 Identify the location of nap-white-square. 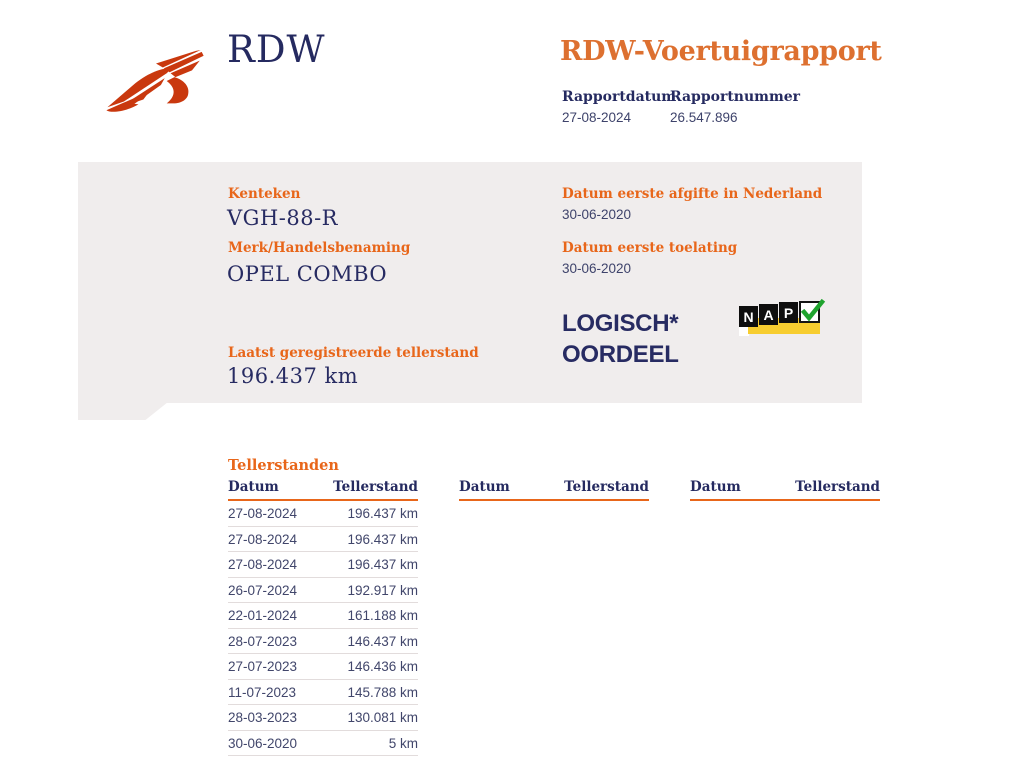
(744, 331).